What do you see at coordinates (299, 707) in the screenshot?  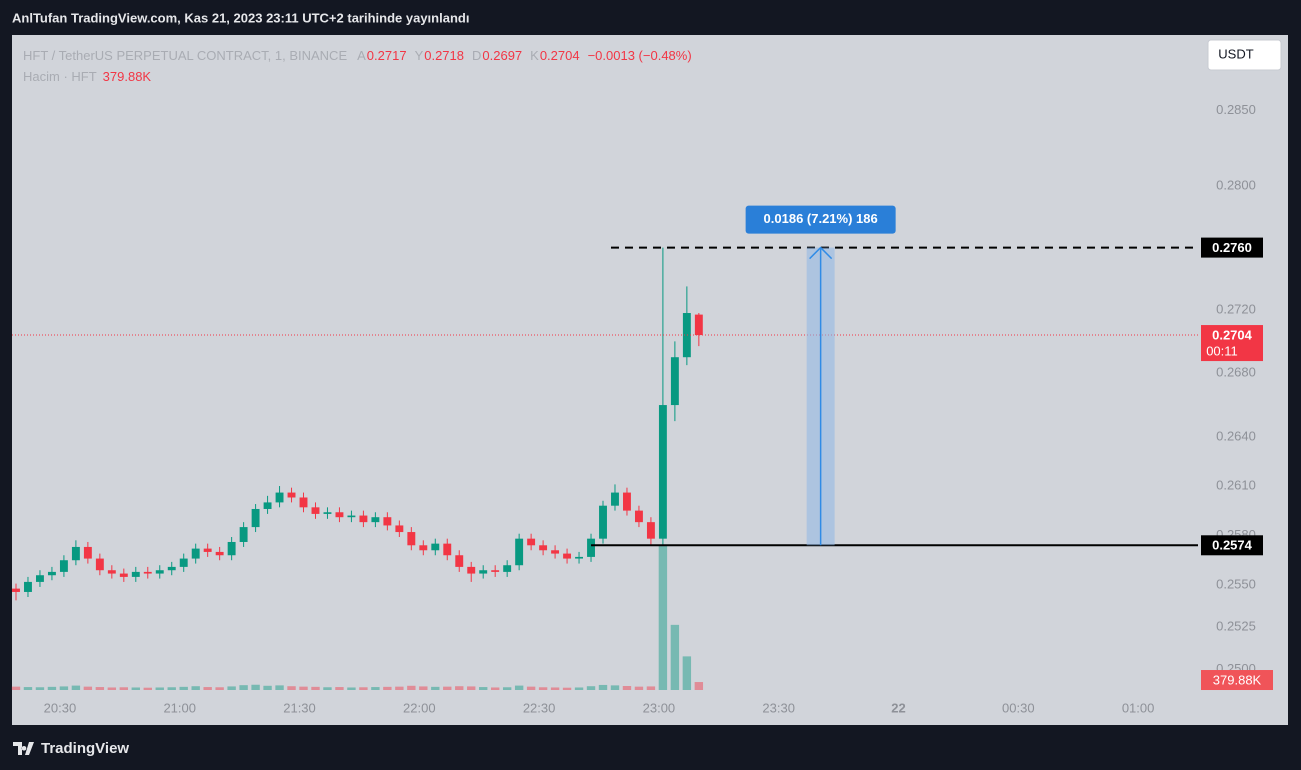 I see `x-tick-label: 21:30` at bounding box center [299, 707].